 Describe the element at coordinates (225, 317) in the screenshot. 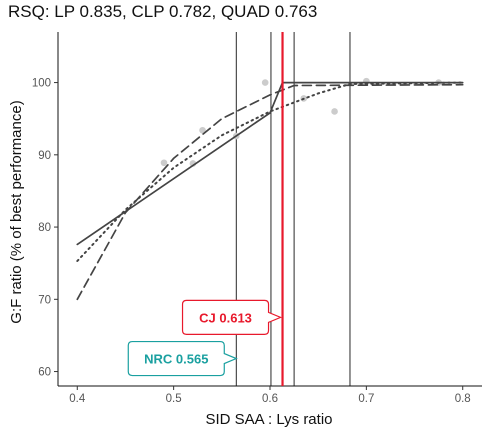

I see `callout-label: CJ 0.613` at that location.